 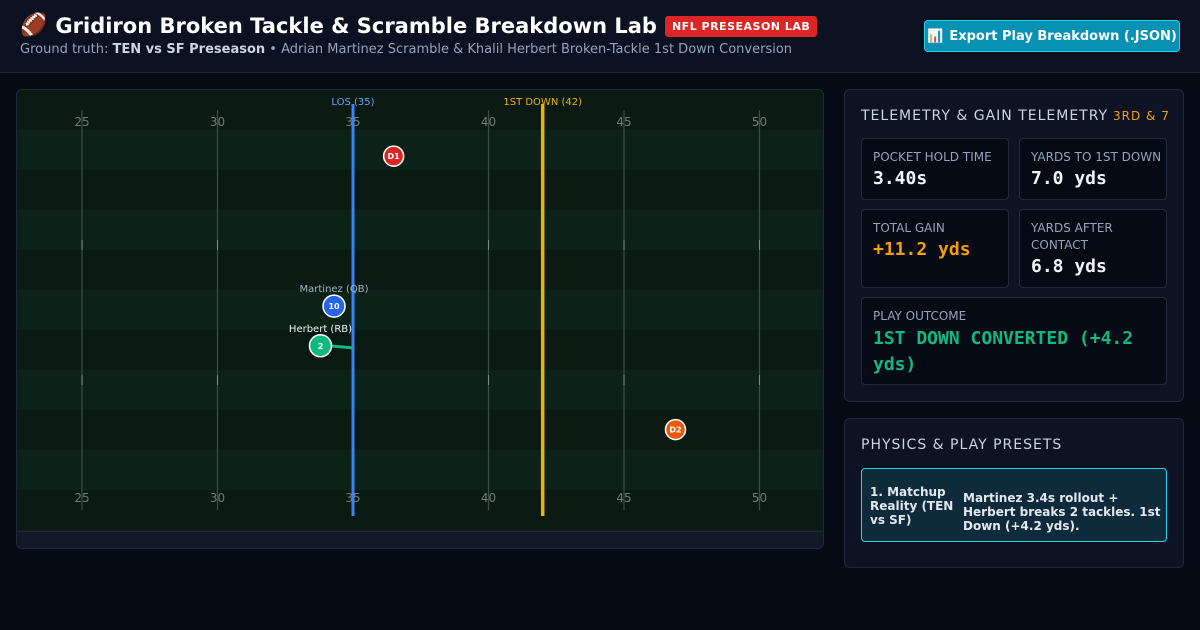 I want to click on chart-icon: 📊, so click(x=935, y=36).